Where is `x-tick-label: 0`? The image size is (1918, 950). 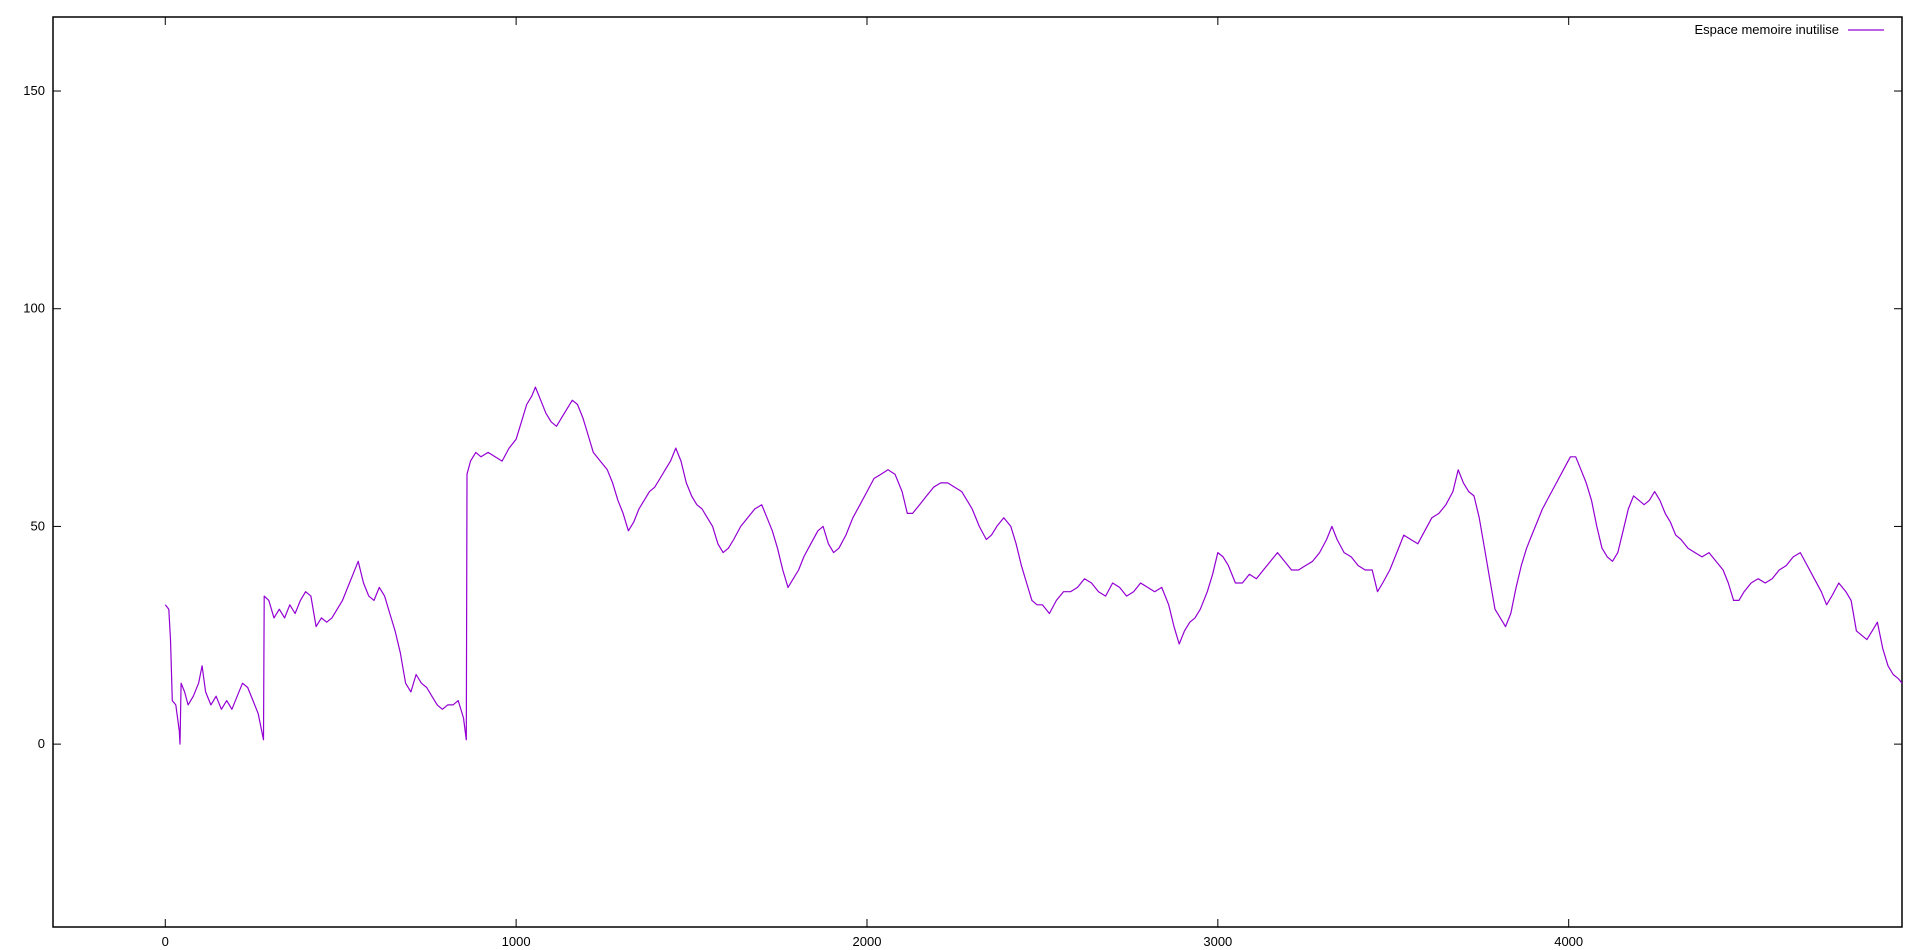 x-tick-label: 0 is located at coordinates (165, 941).